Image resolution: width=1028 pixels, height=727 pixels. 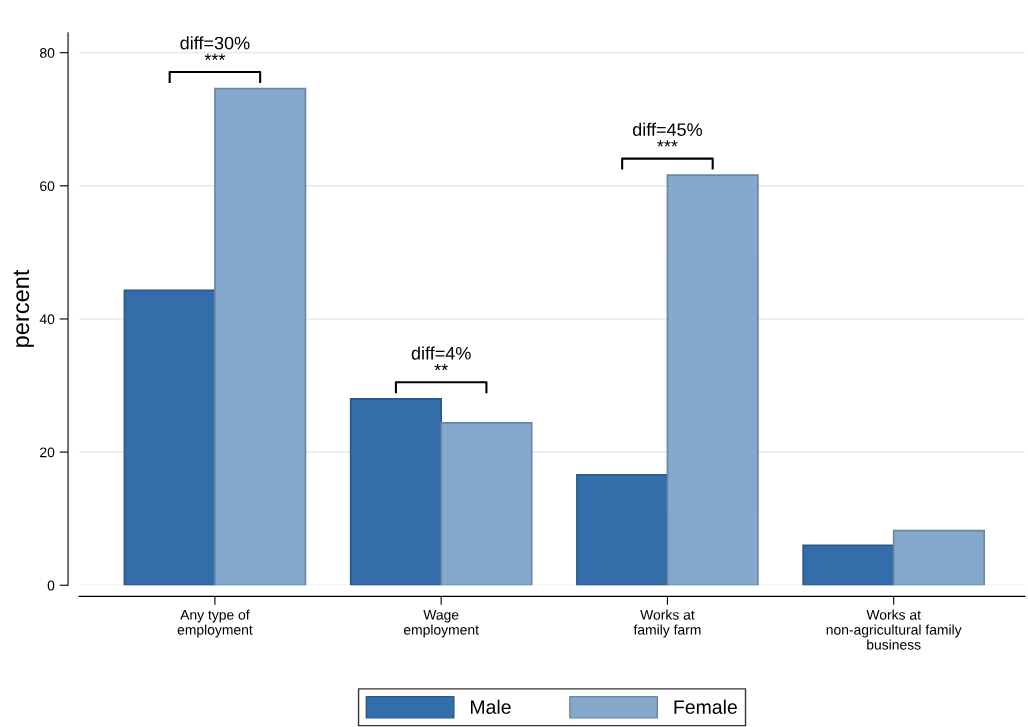 I want to click on x-tick-label: Any type of employment, so click(x=215, y=623).